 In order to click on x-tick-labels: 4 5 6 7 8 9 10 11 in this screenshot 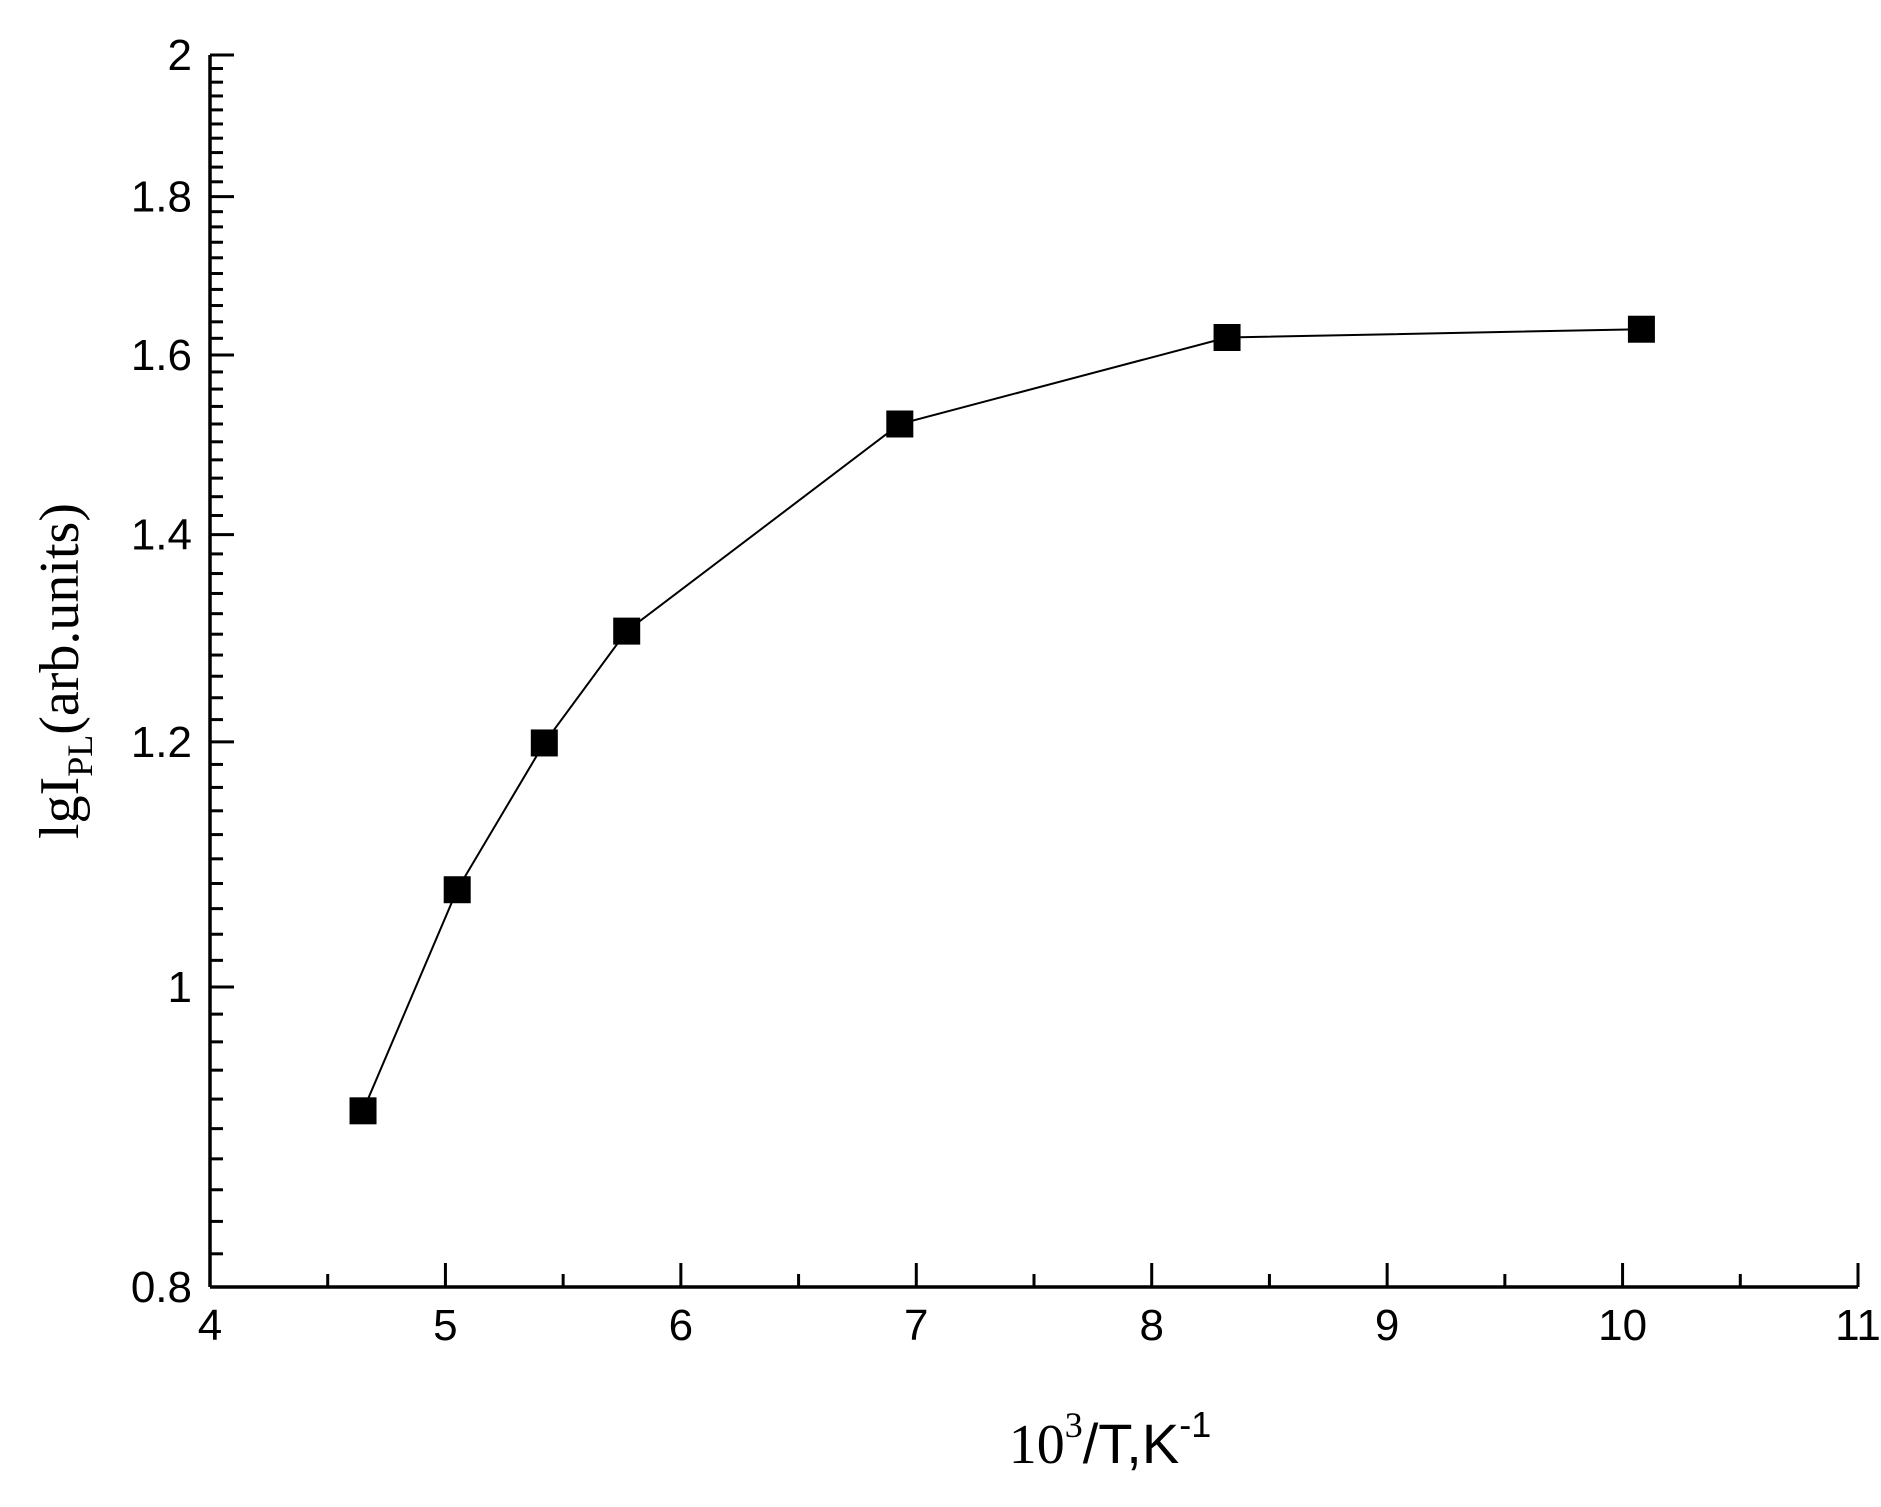, I will do `click(1039, 1325)`.